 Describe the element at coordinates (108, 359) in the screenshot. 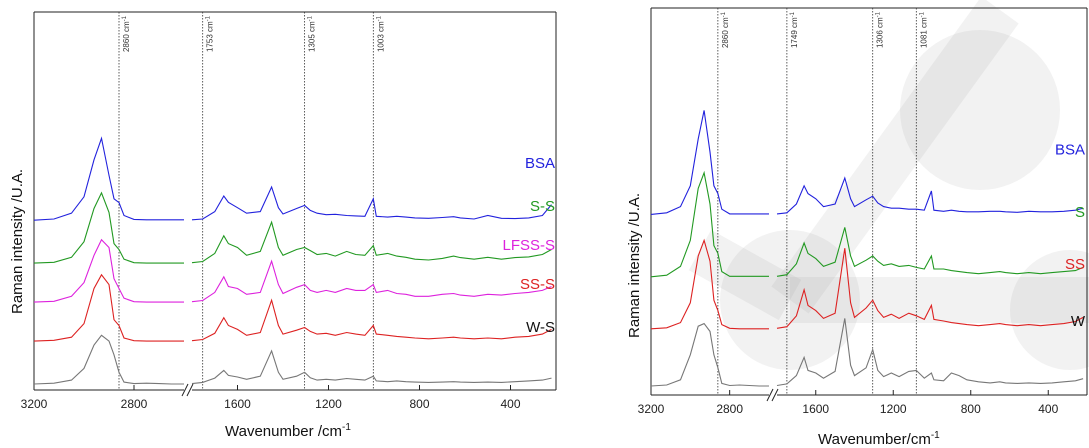

I see `spectrum-line-W-S-high` at that location.